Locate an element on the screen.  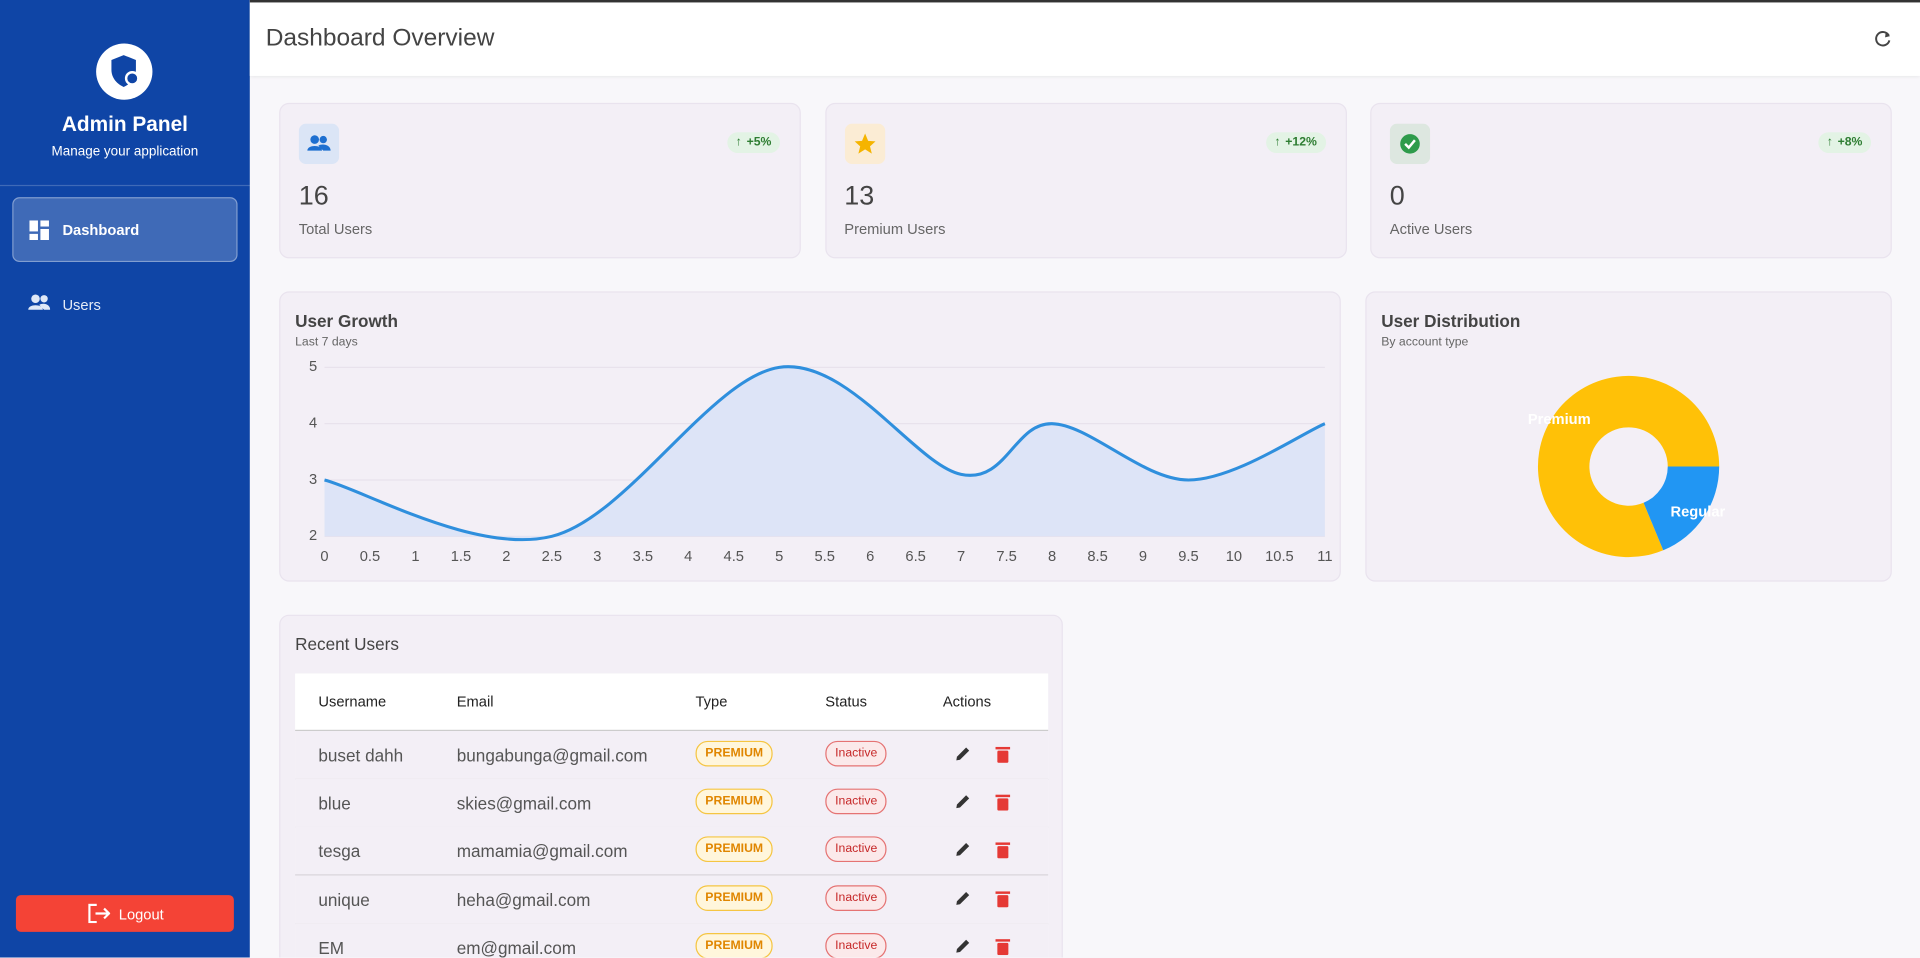
stat-change-text: +12% is located at coordinates (1301, 142).